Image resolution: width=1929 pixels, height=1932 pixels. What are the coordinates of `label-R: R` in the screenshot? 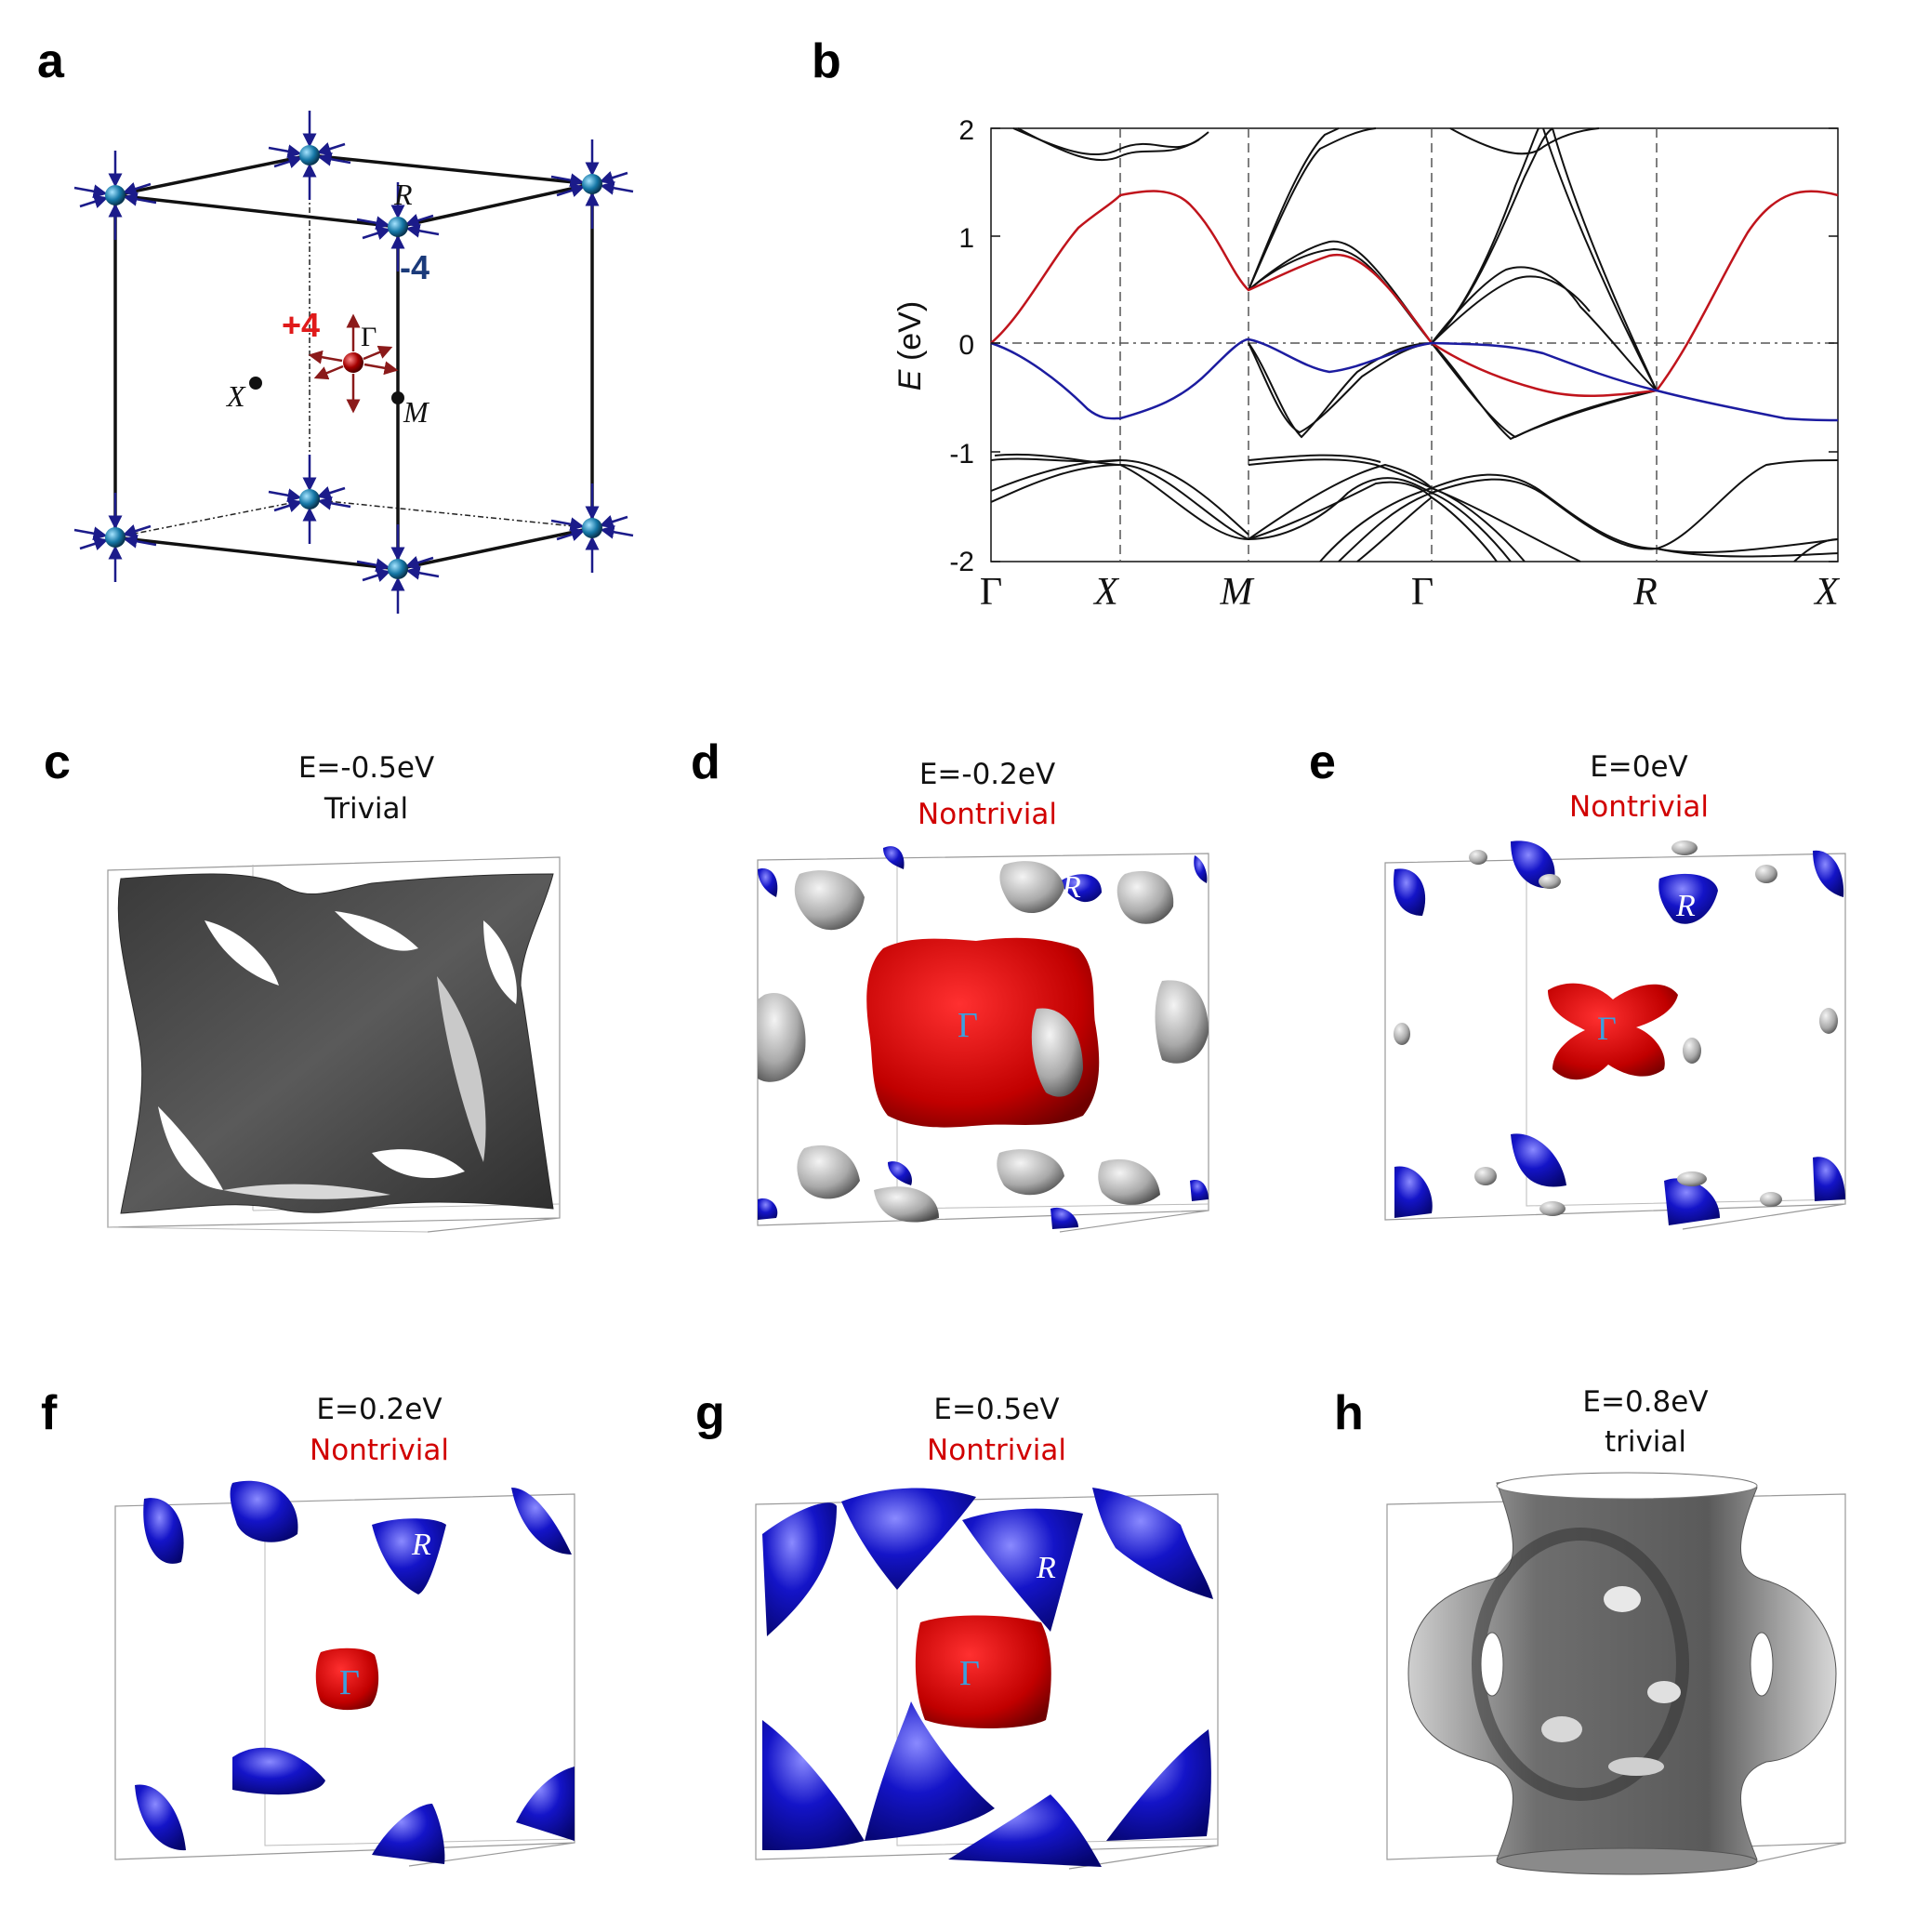 It's located at (403, 195).